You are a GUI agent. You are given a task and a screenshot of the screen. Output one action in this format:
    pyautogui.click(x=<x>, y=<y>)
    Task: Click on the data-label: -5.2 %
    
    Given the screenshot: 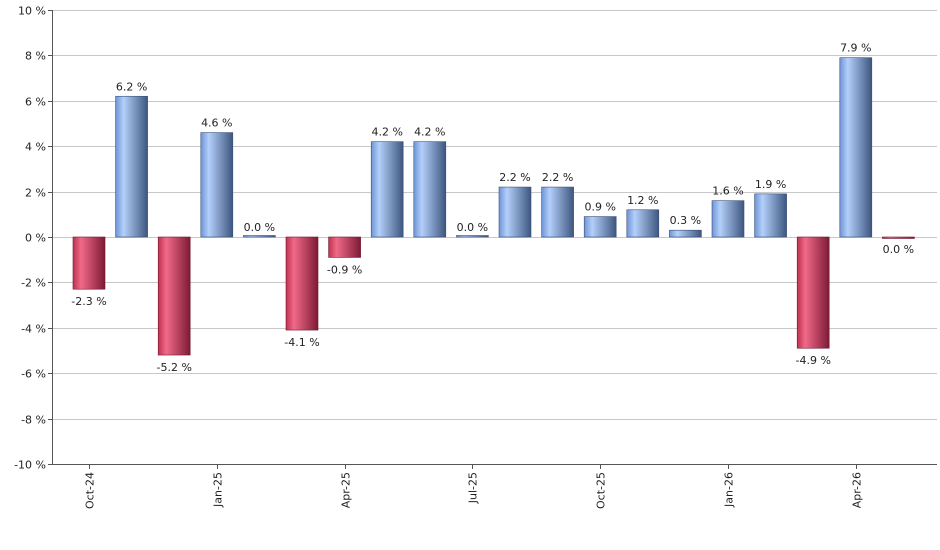 What is the action you would take?
    pyautogui.click(x=173, y=367)
    